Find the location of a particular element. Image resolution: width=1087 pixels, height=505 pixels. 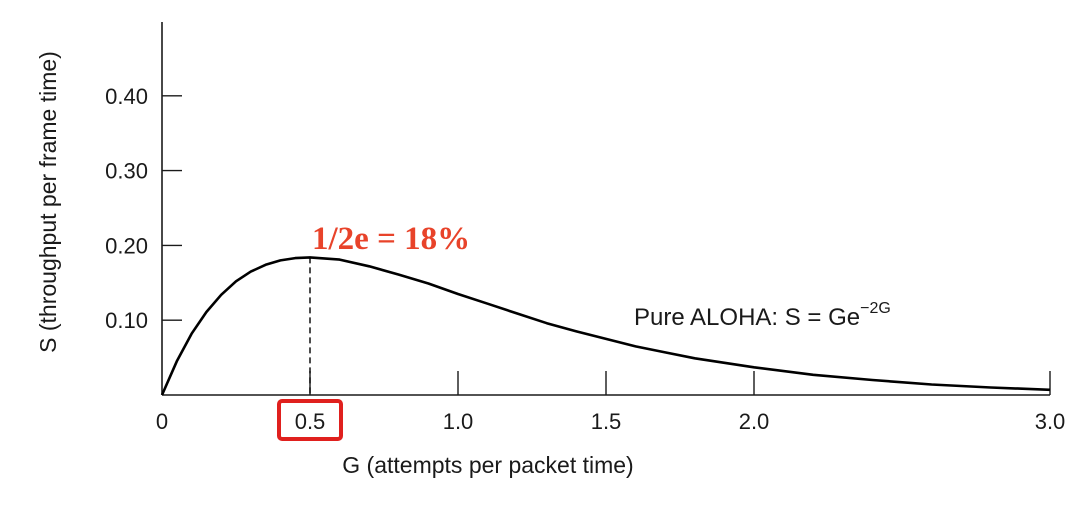

y-axis-title: S (throughput per frame time) is located at coordinates (48, 202).